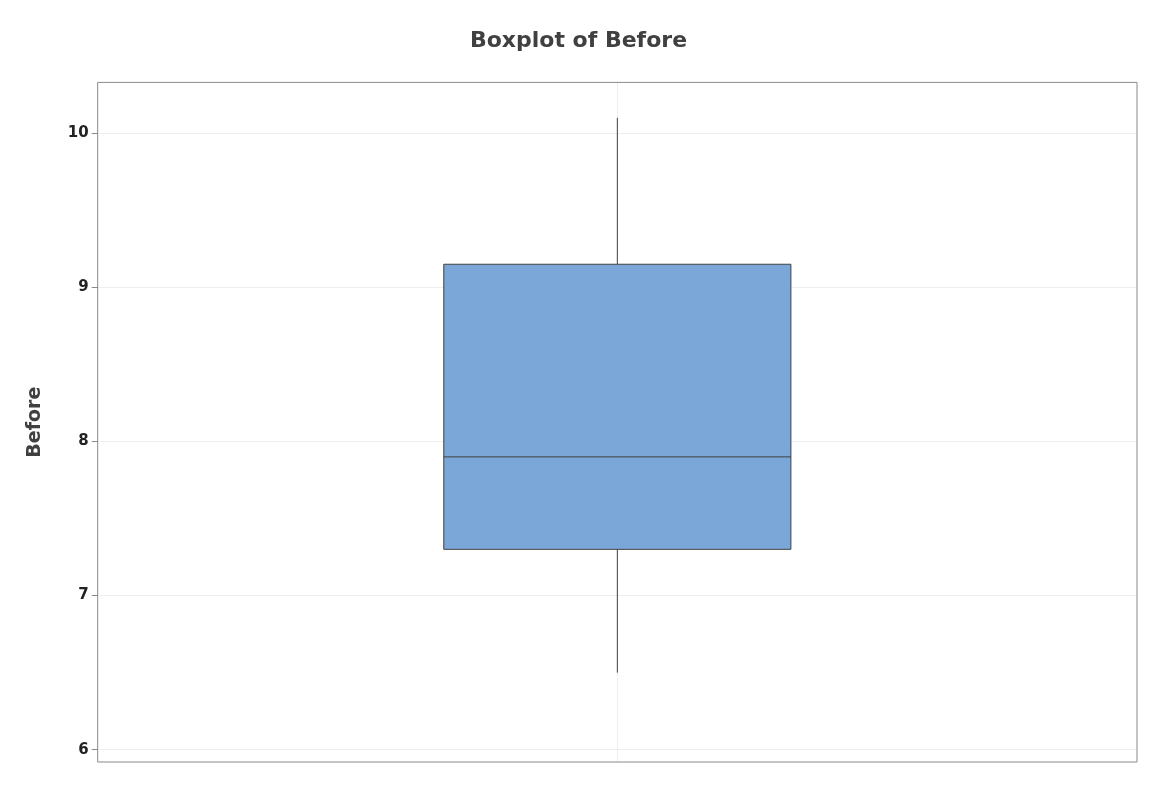  What do you see at coordinates (83, 748) in the screenshot?
I see `y-tick-label: 6` at bounding box center [83, 748].